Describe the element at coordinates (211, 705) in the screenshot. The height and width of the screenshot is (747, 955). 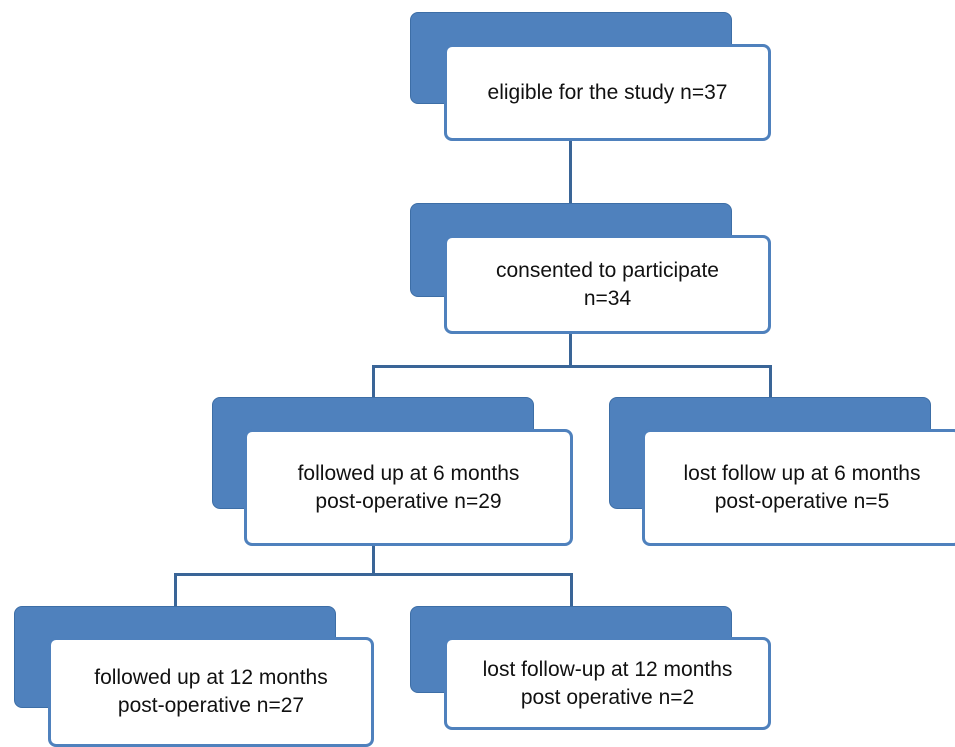
I see `node-followed12-text-line2: post-operative n=27` at that location.